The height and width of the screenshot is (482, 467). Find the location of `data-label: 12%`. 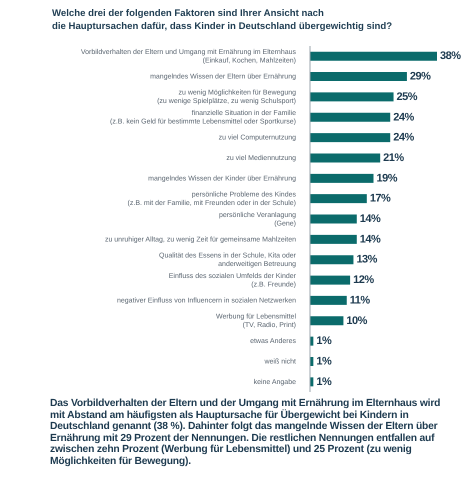

data-label: 12% is located at coordinates (363, 280).